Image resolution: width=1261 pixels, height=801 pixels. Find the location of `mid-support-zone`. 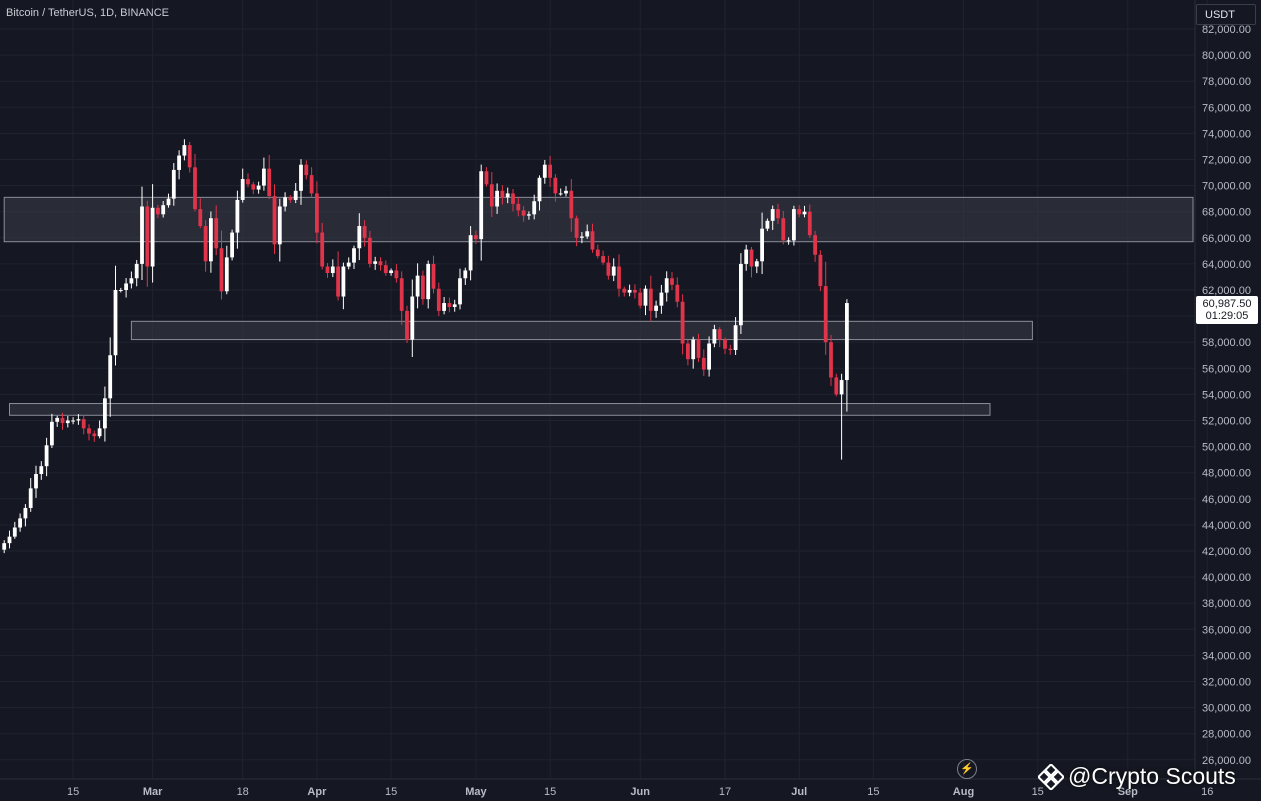

mid-support-zone is located at coordinates (581, 330).